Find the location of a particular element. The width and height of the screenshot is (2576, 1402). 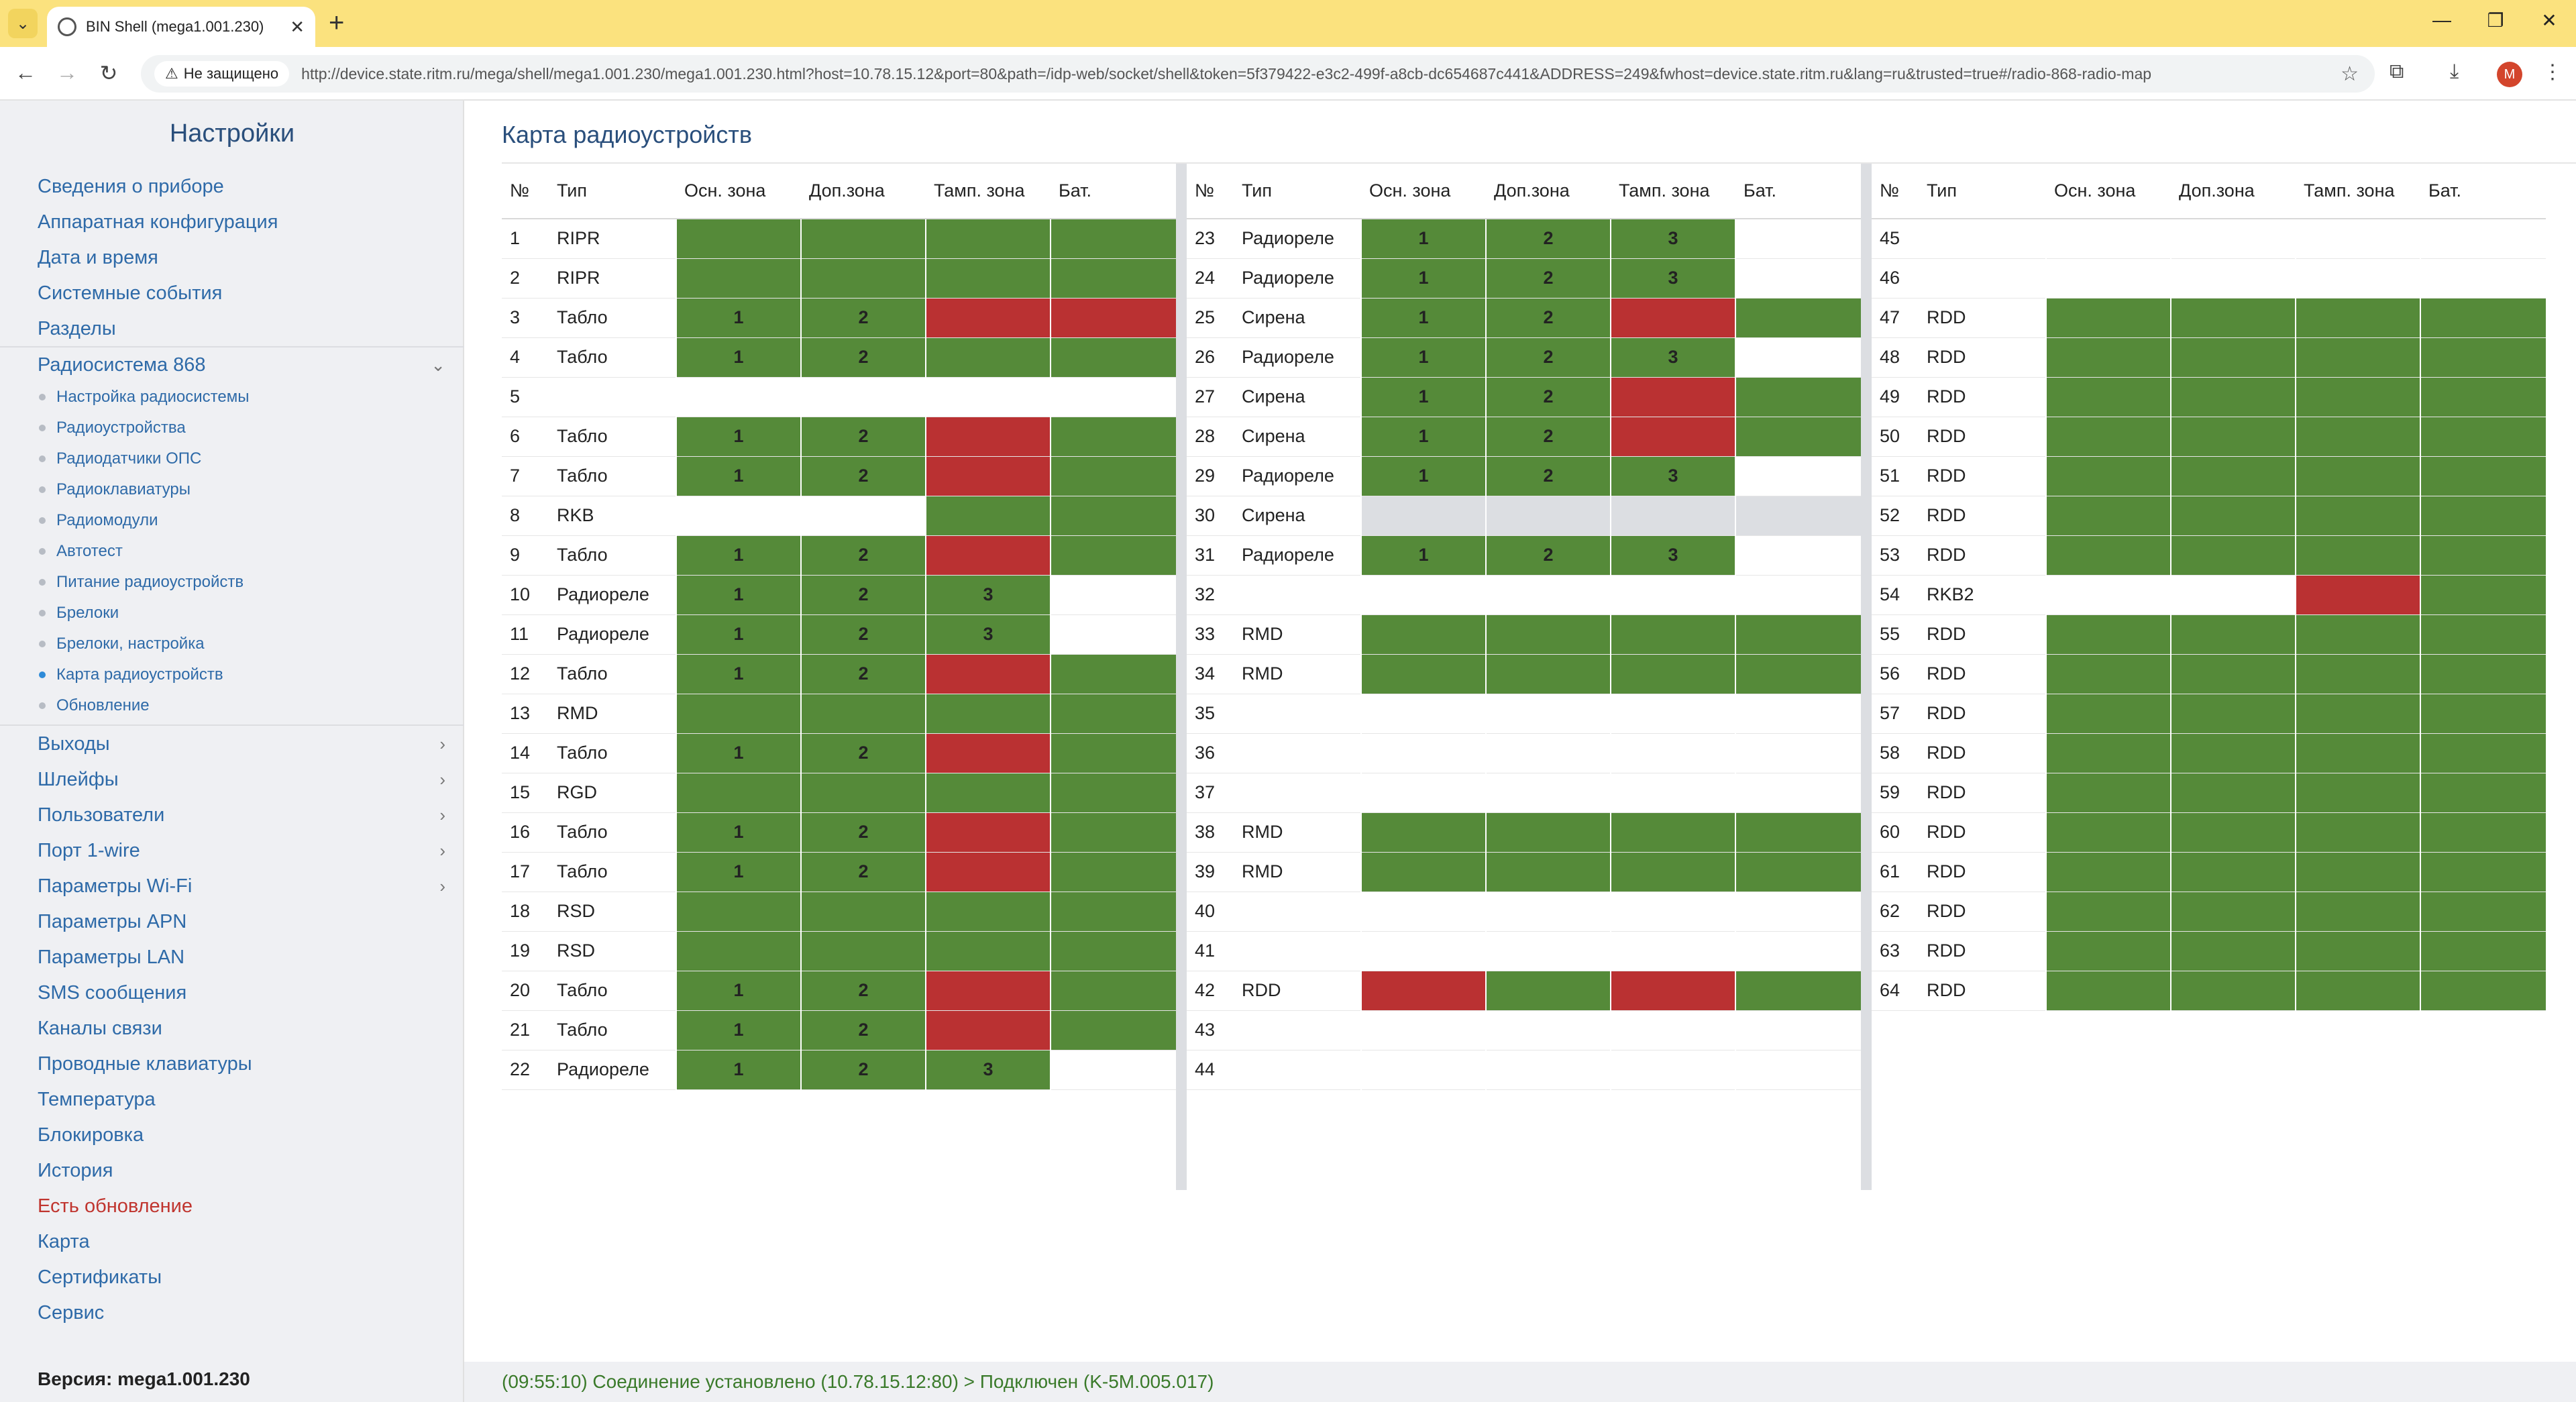

table-row: 15 RGD is located at coordinates (839, 793).